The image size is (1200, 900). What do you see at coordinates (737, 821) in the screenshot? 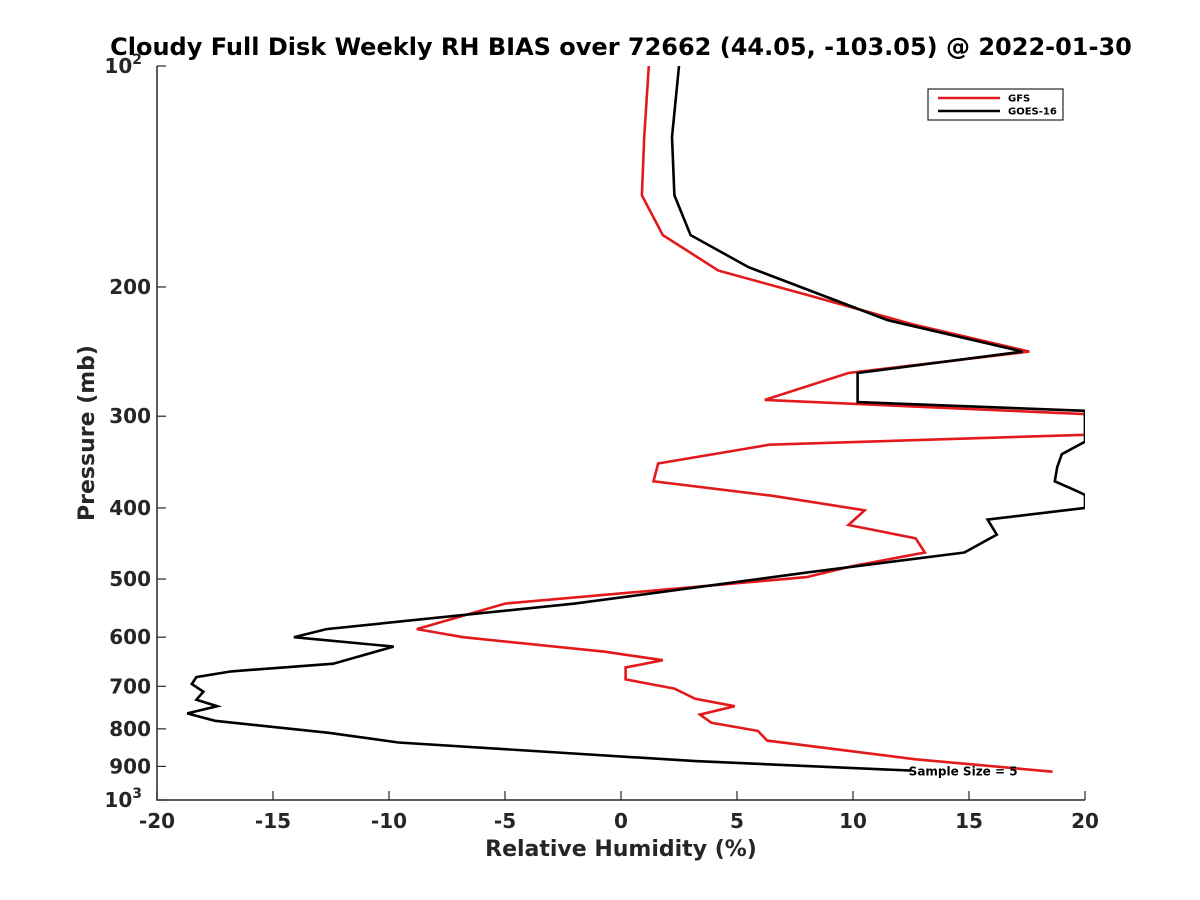
I see `x-tick-label: 5` at bounding box center [737, 821].